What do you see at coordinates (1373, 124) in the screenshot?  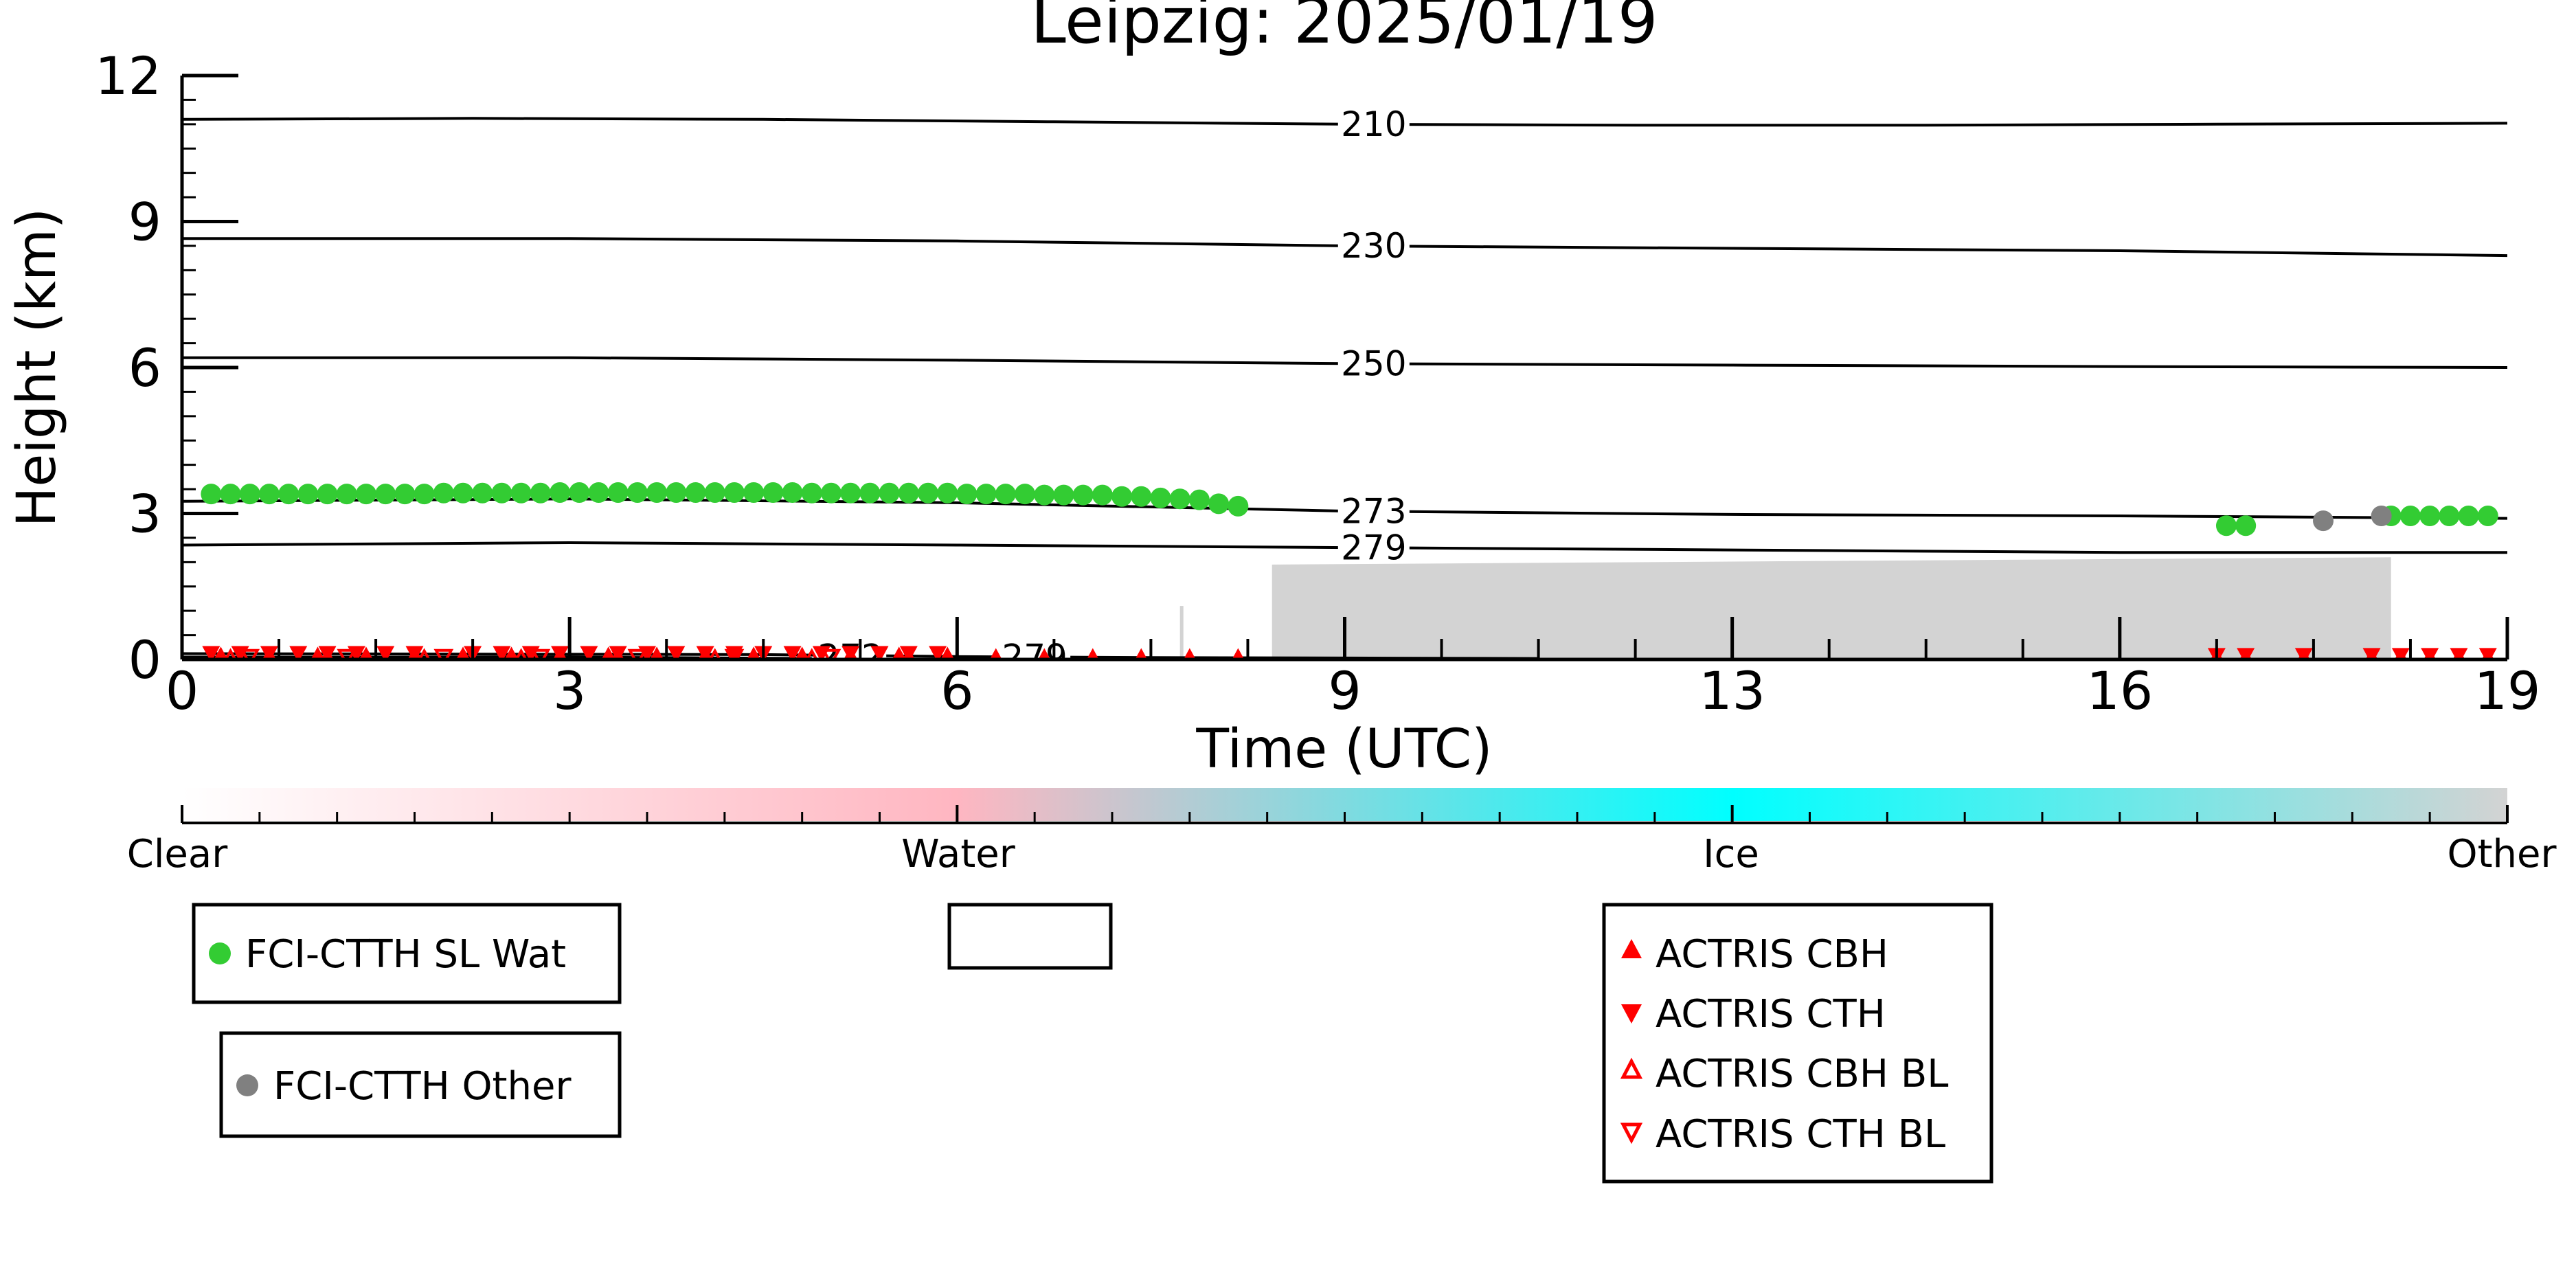 I see `isotherm-label-210: 210` at bounding box center [1373, 124].